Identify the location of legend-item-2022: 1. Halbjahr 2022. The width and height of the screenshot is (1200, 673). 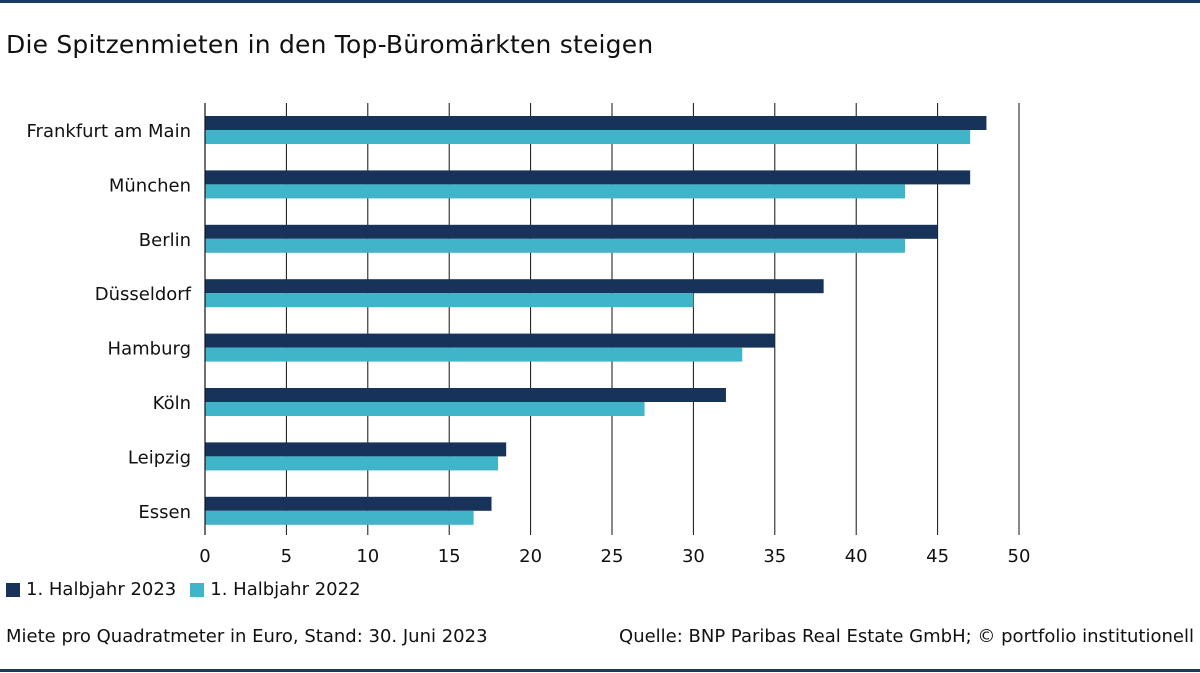
(275, 589).